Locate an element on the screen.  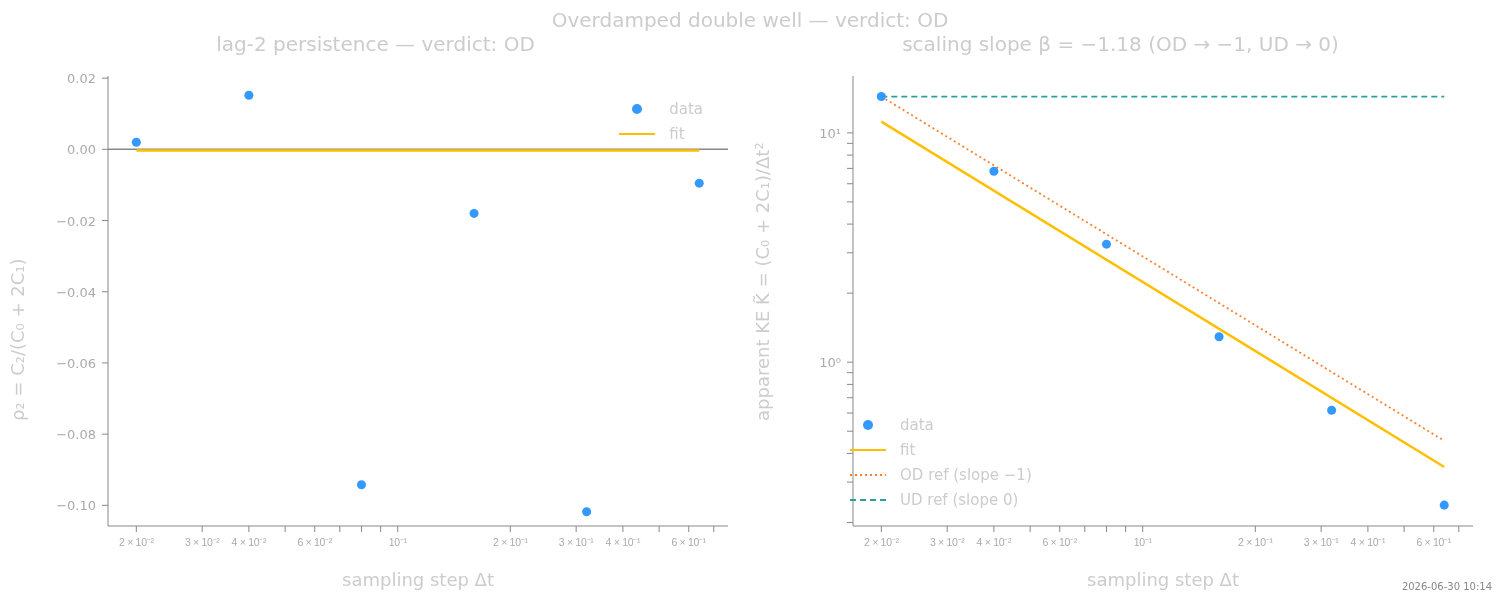
y-tick-label: −0.06 is located at coordinates (76, 363).